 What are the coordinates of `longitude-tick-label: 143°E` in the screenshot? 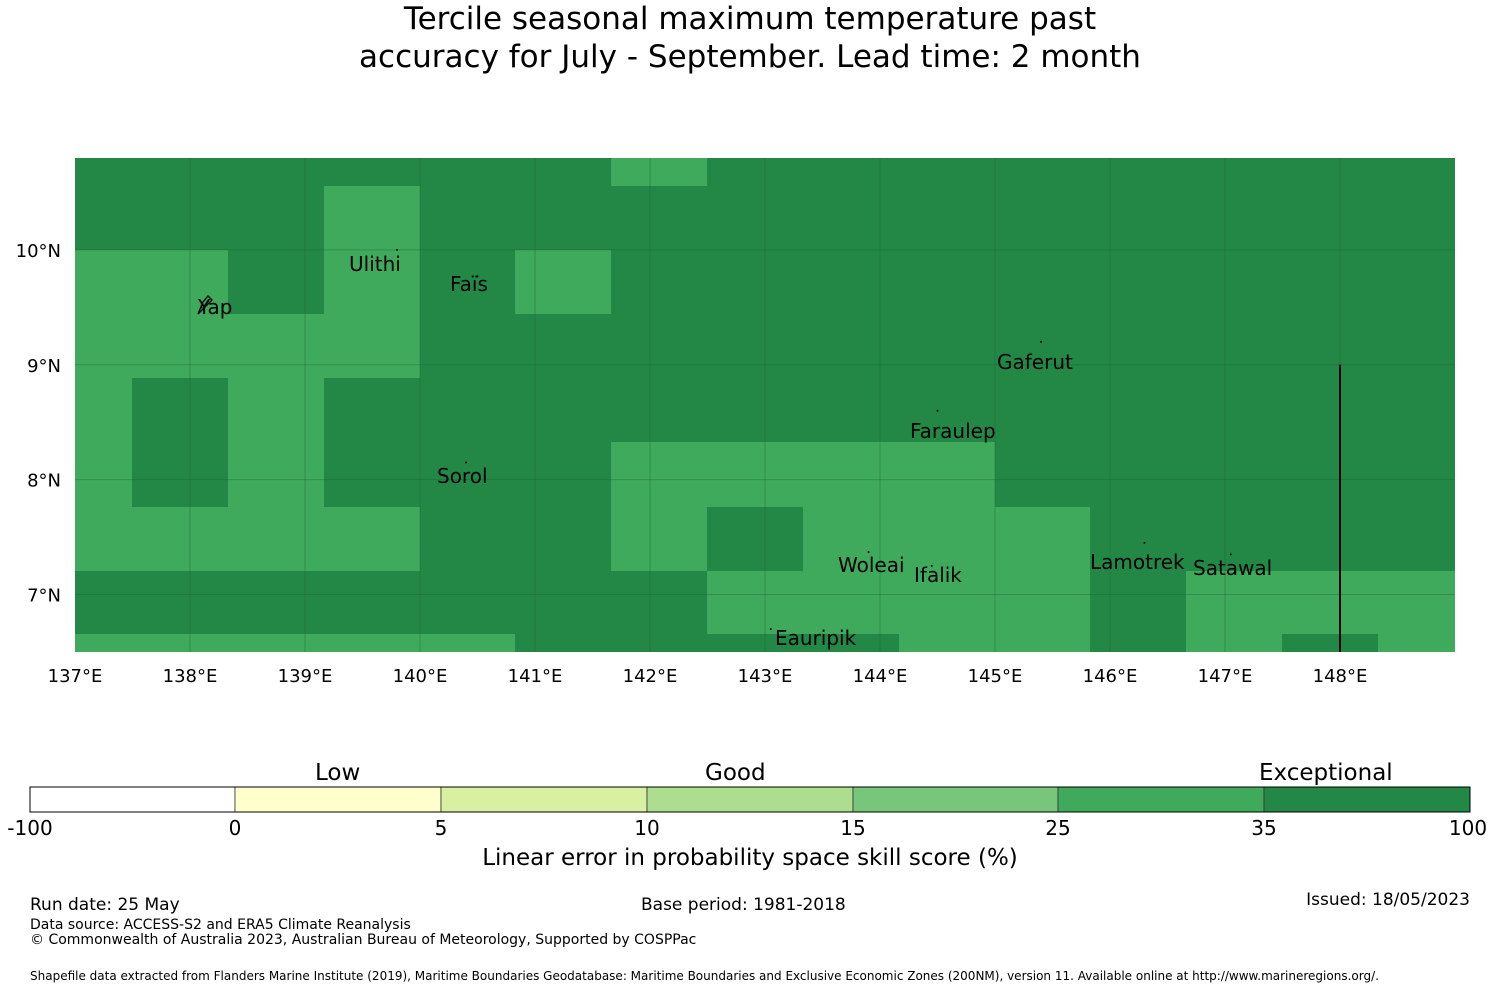 It's located at (765, 676).